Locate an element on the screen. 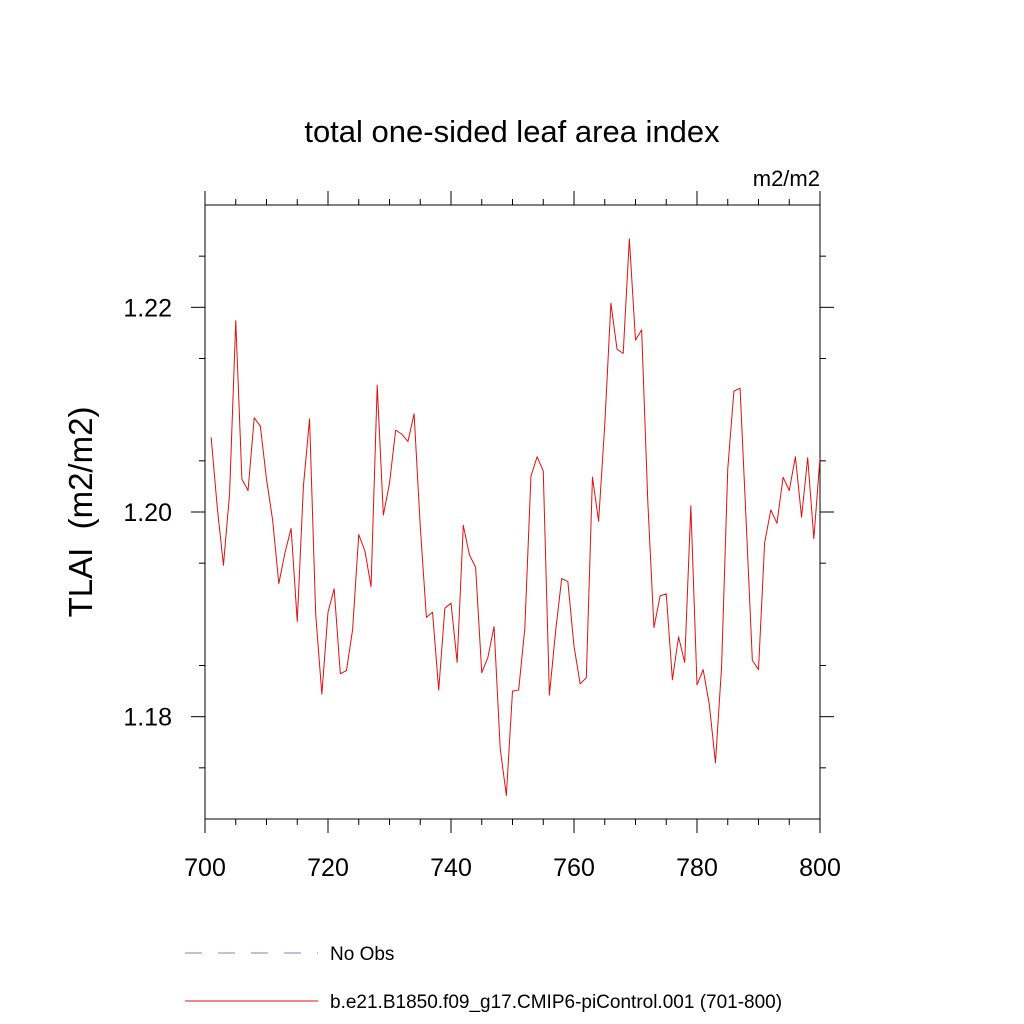 The width and height of the screenshot is (1024, 1024). x-tick-label: 760 is located at coordinates (574, 868).